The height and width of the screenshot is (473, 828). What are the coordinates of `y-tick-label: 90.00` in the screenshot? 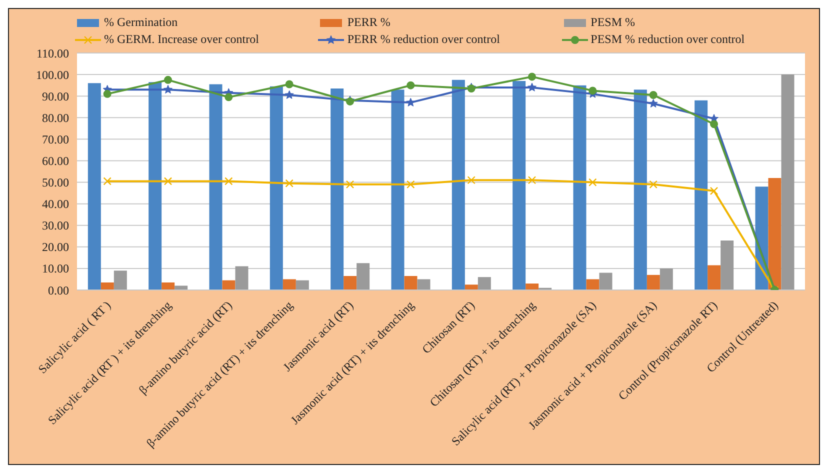 It's located at (55, 96).